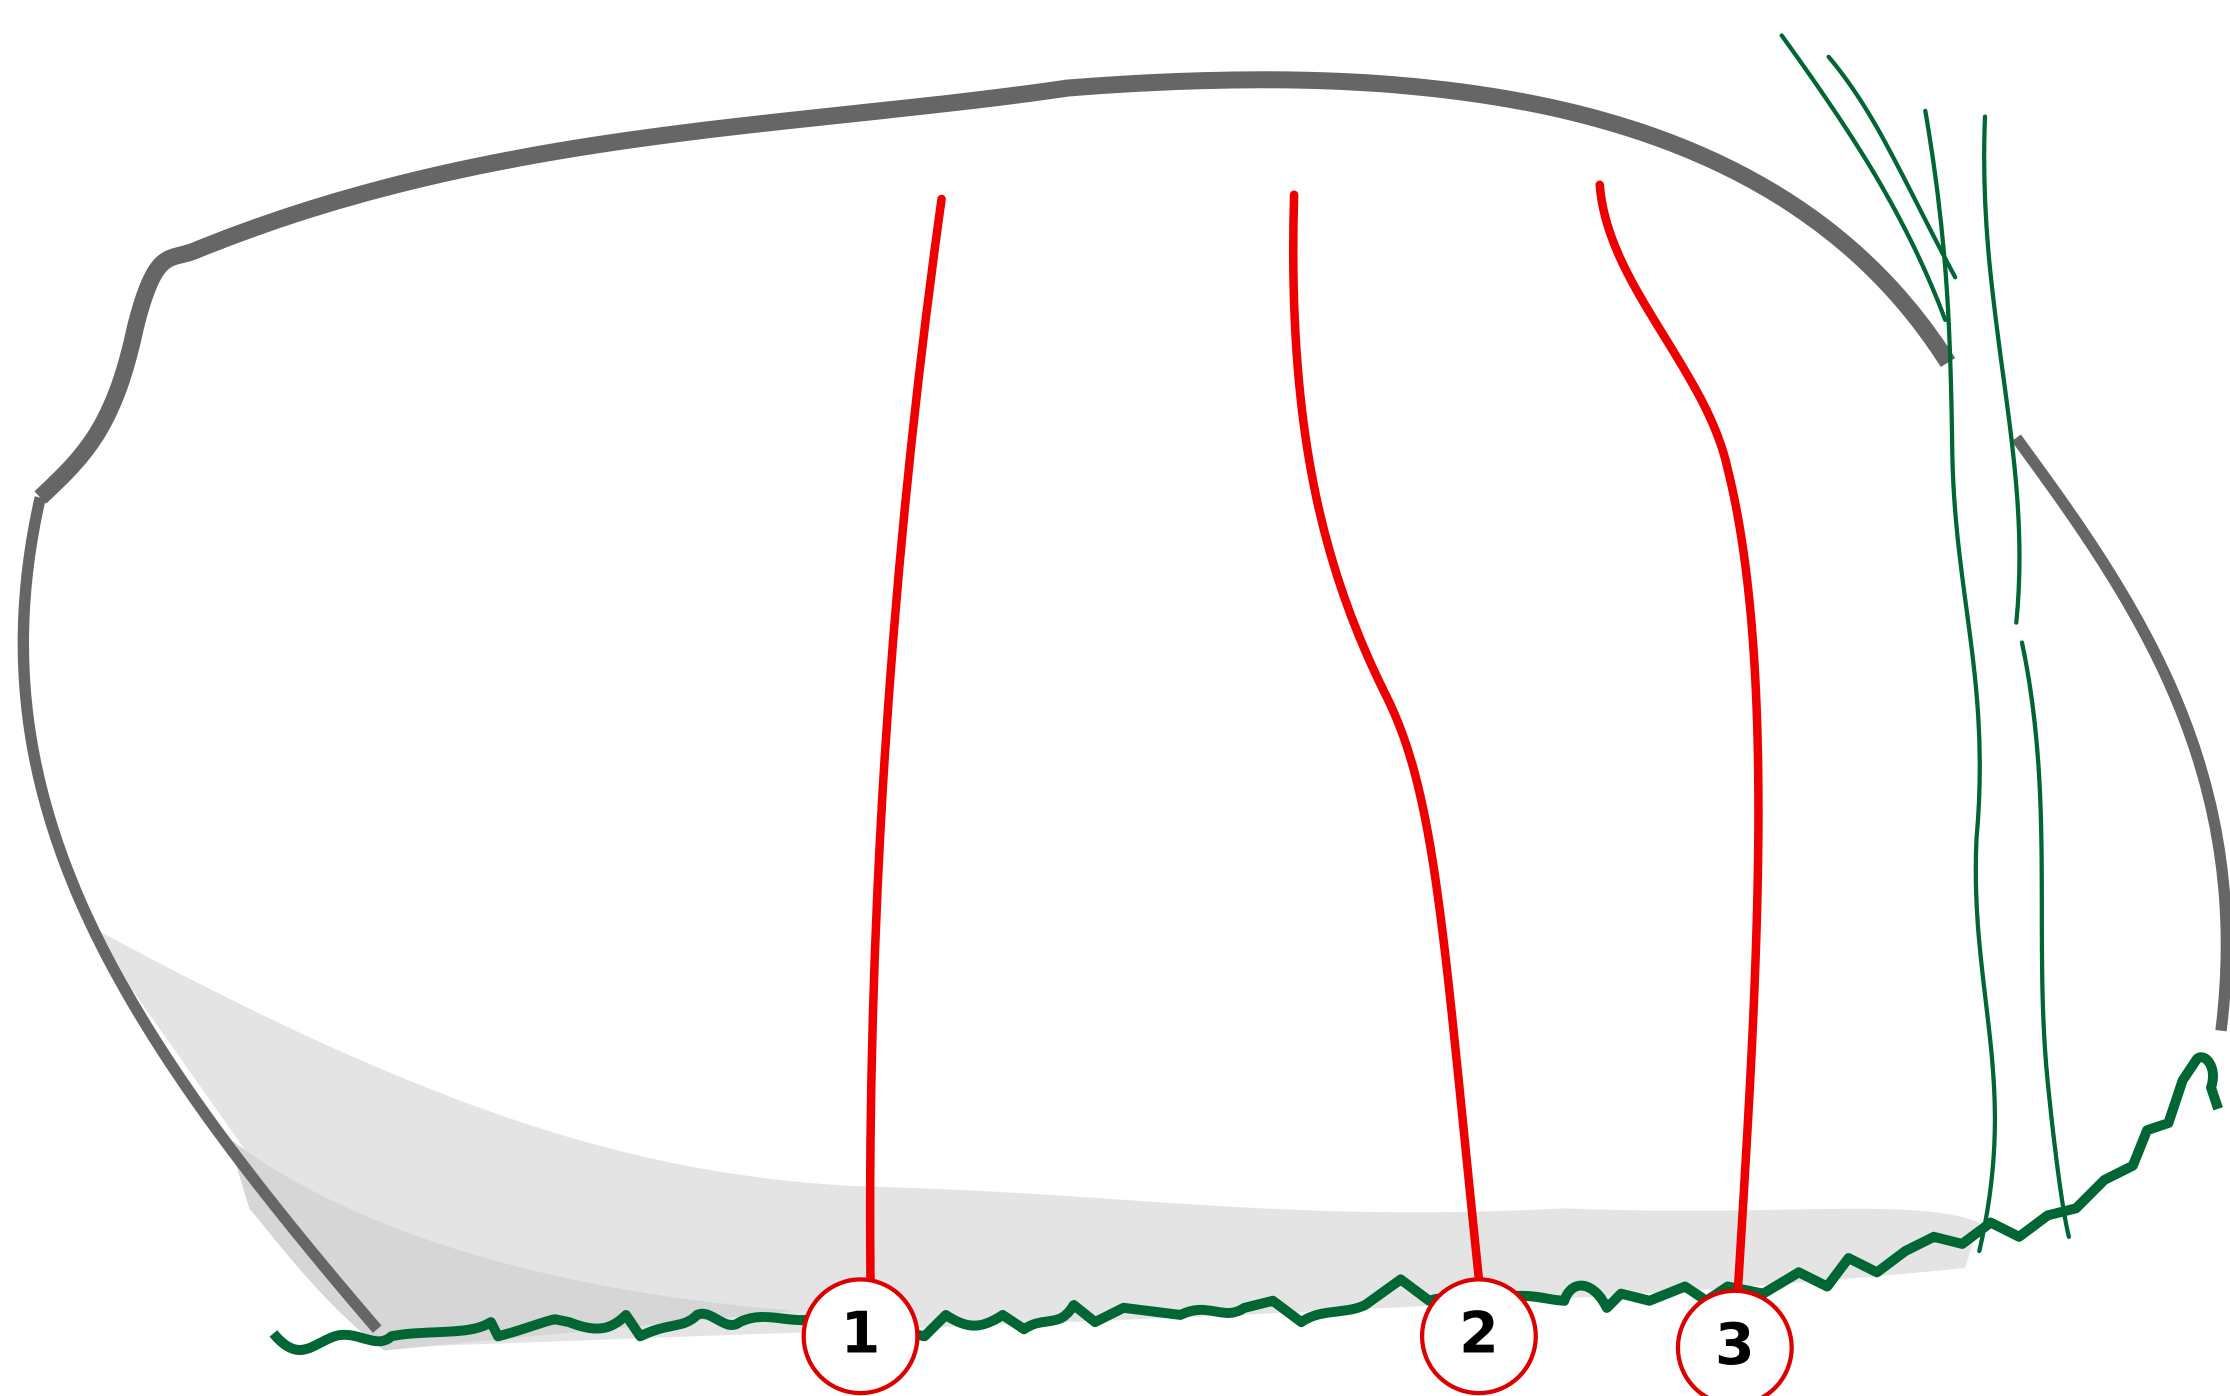 Image resolution: width=2230 pixels, height=1396 pixels. Describe the element at coordinates (1735, 1345) in the screenshot. I see `marker-label: 3` at that location.